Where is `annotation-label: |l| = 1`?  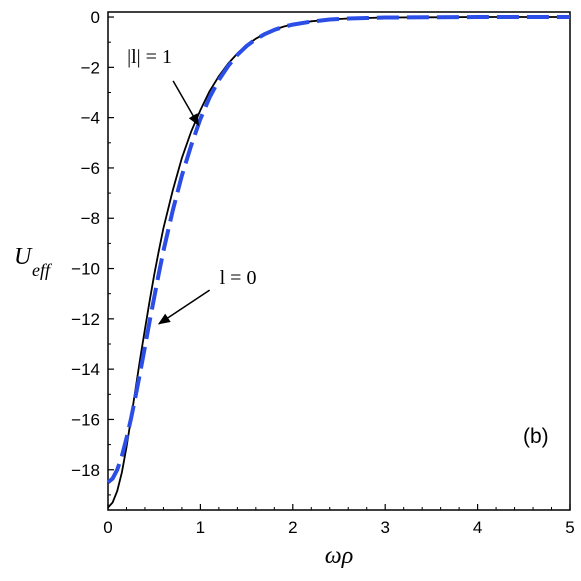
annotation-label: |l| = 1 is located at coordinates (149, 57).